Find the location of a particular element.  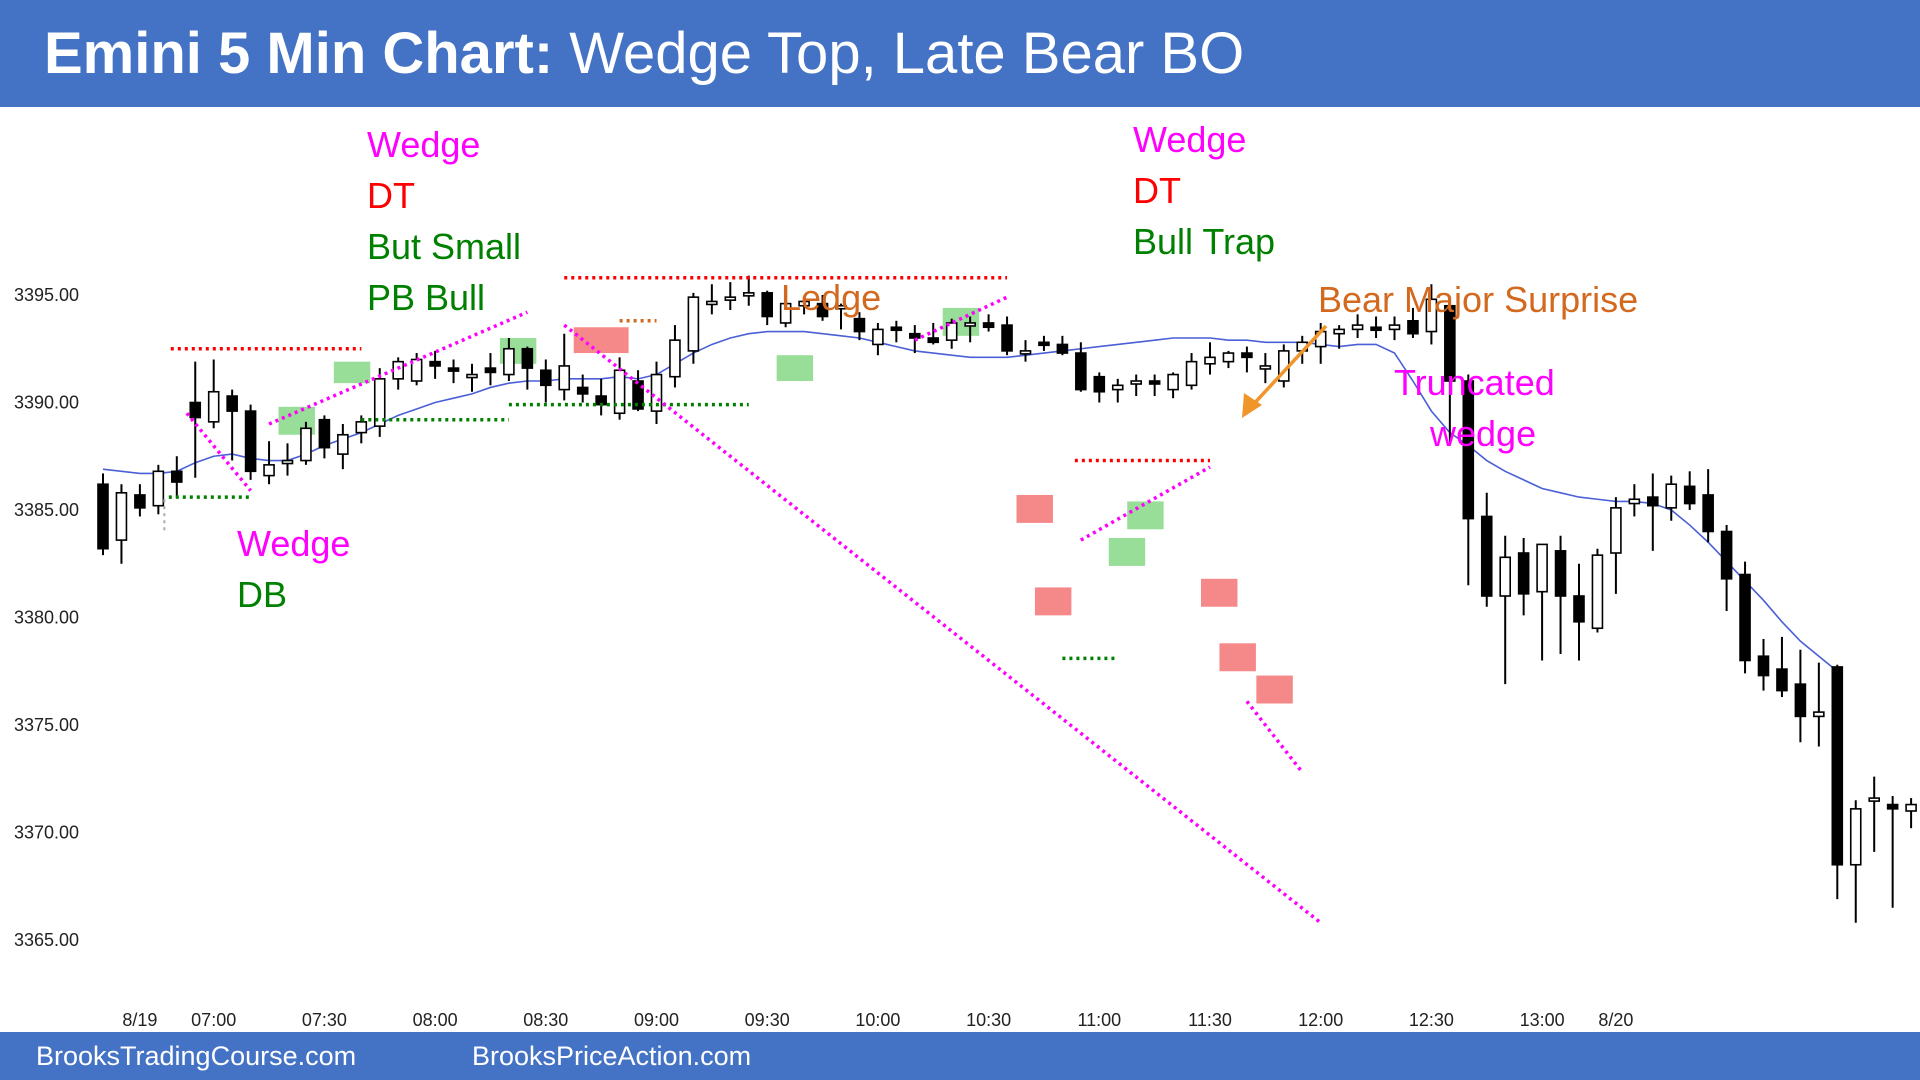

annotation-label: Bull Trap is located at coordinates (1204, 241).